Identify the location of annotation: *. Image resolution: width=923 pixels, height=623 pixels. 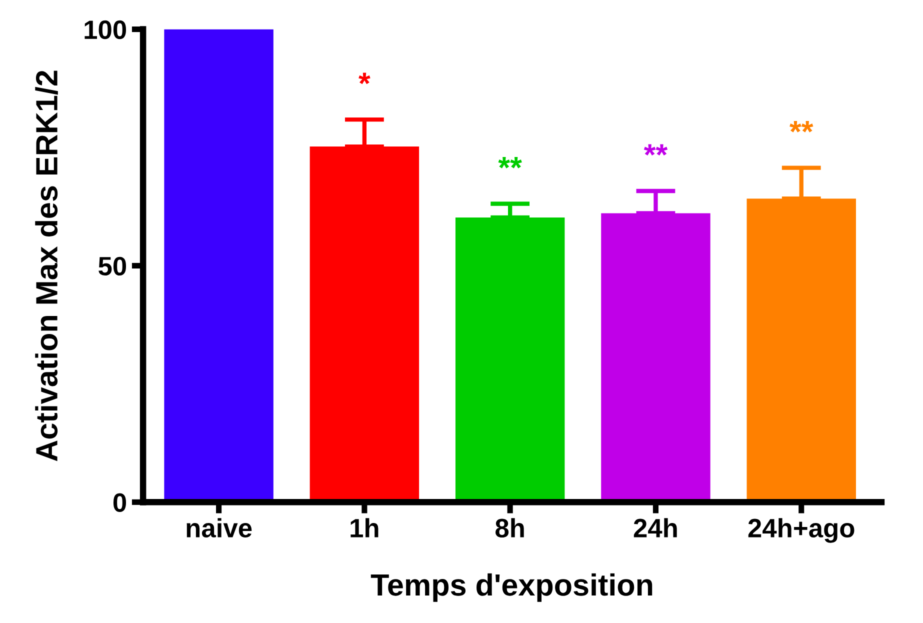
(364, 78).